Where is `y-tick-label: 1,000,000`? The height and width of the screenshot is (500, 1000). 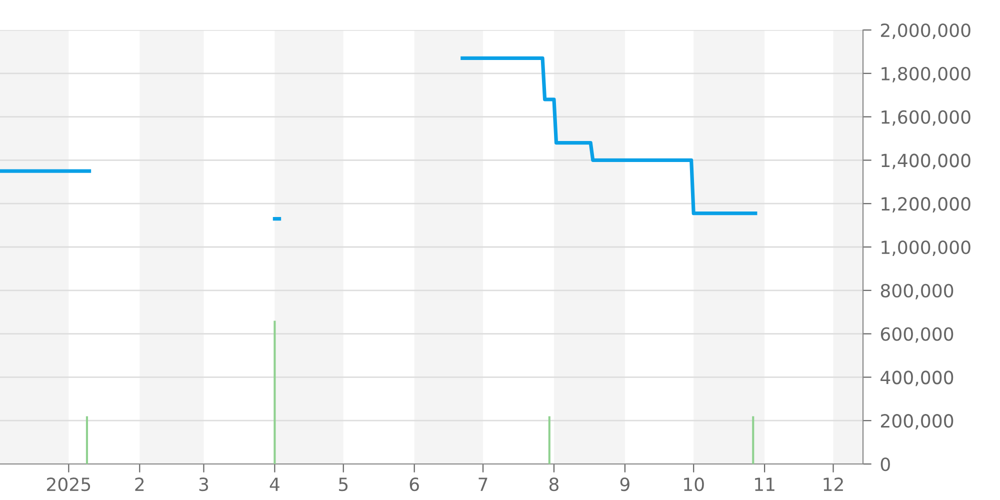 y-tick-label: 1,000,000 is located at coordinates (926, 248).